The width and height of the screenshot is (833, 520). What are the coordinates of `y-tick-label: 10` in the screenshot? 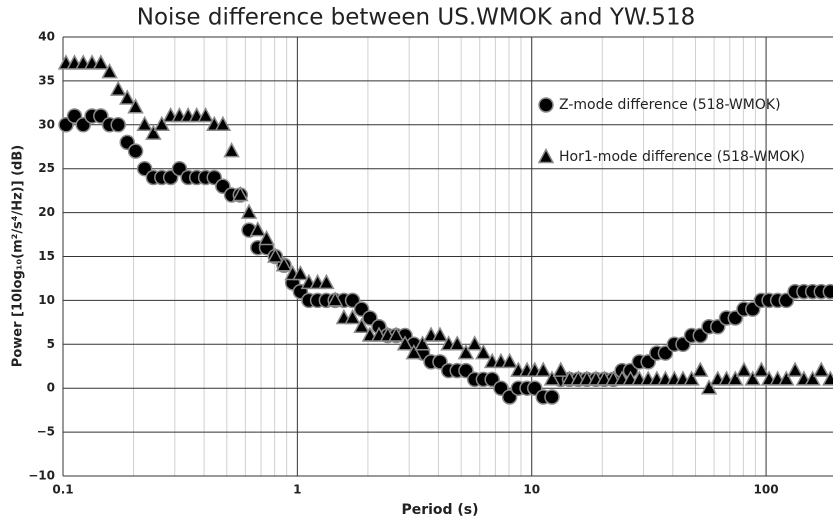 It's located at (46, 300).